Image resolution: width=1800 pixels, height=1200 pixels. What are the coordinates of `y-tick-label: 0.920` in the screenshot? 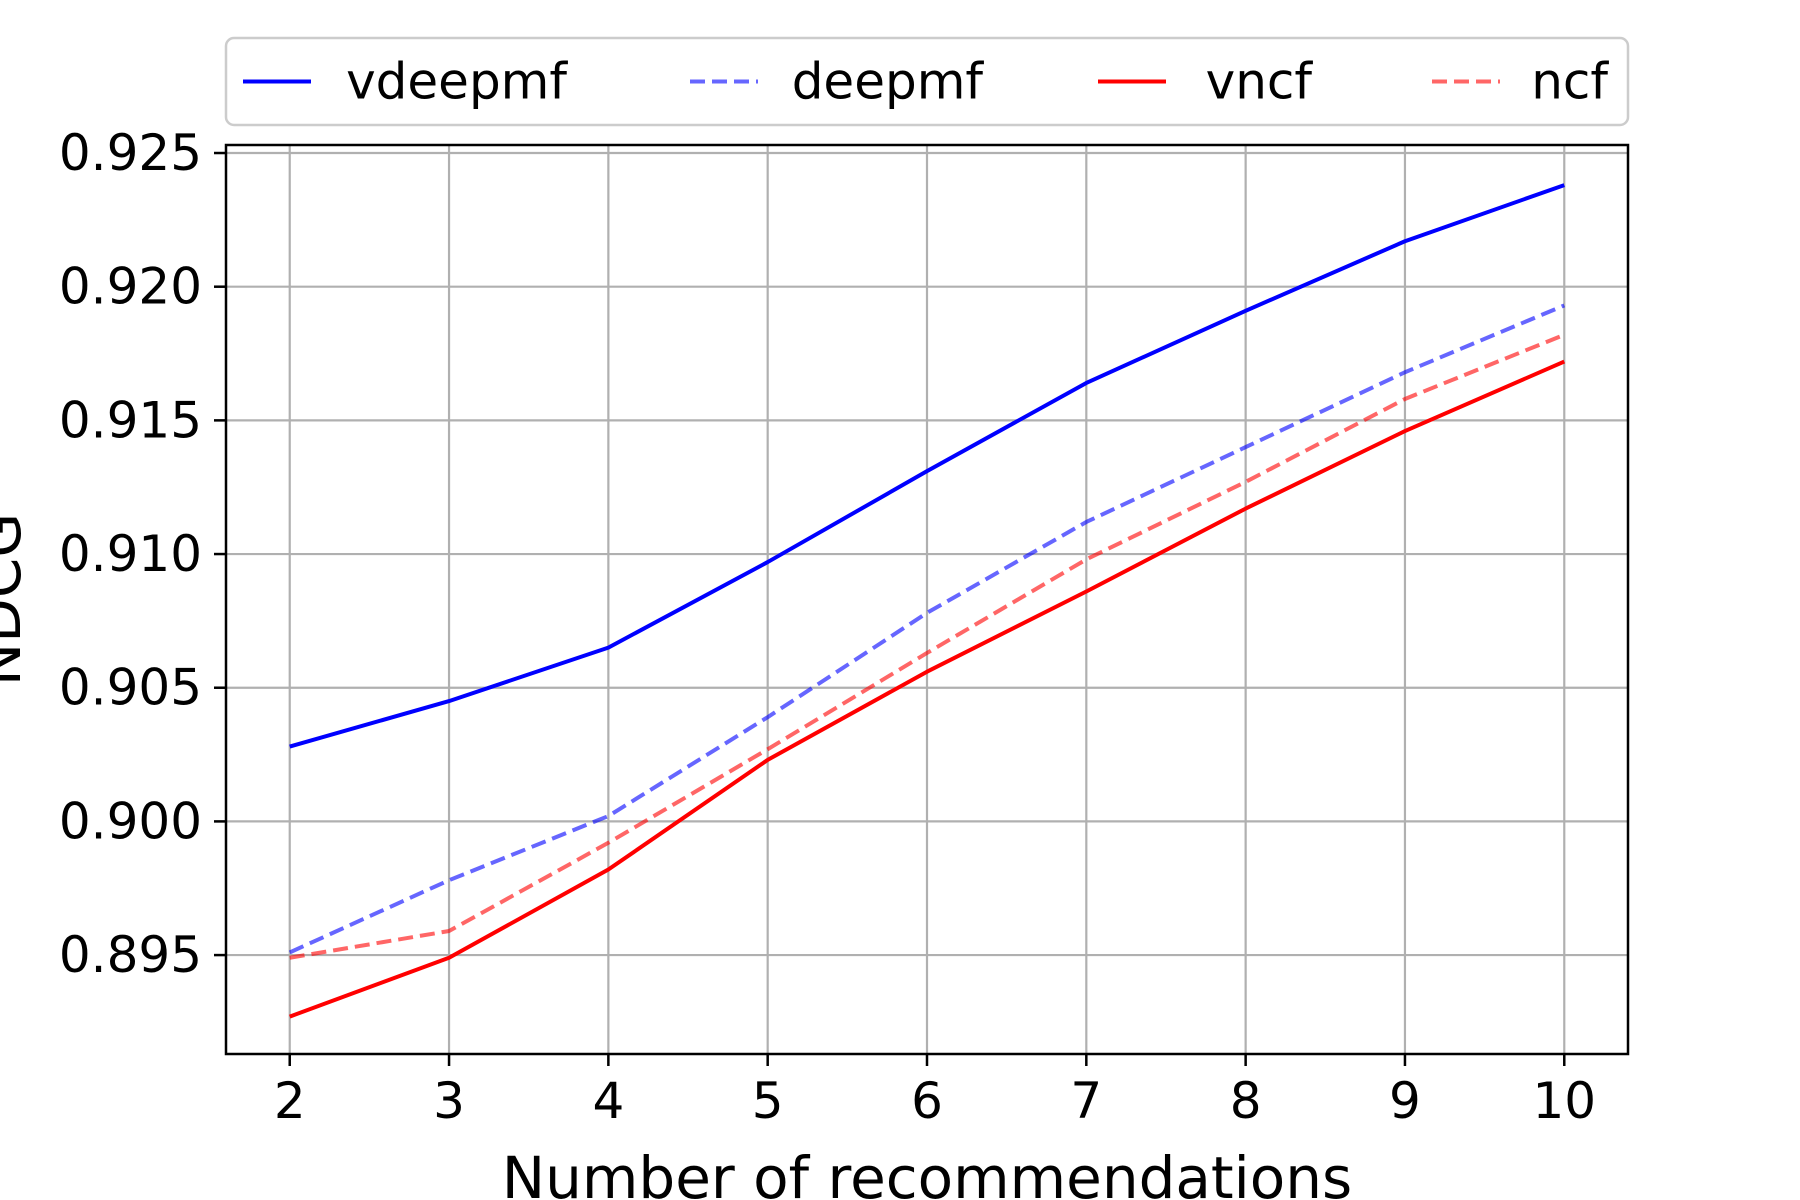 It's located at (130, 287).